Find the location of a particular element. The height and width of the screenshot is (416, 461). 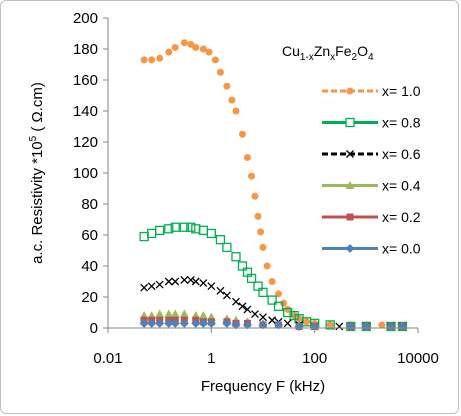

legend-item: x= 1.0 is located at coordinates (371, 91).